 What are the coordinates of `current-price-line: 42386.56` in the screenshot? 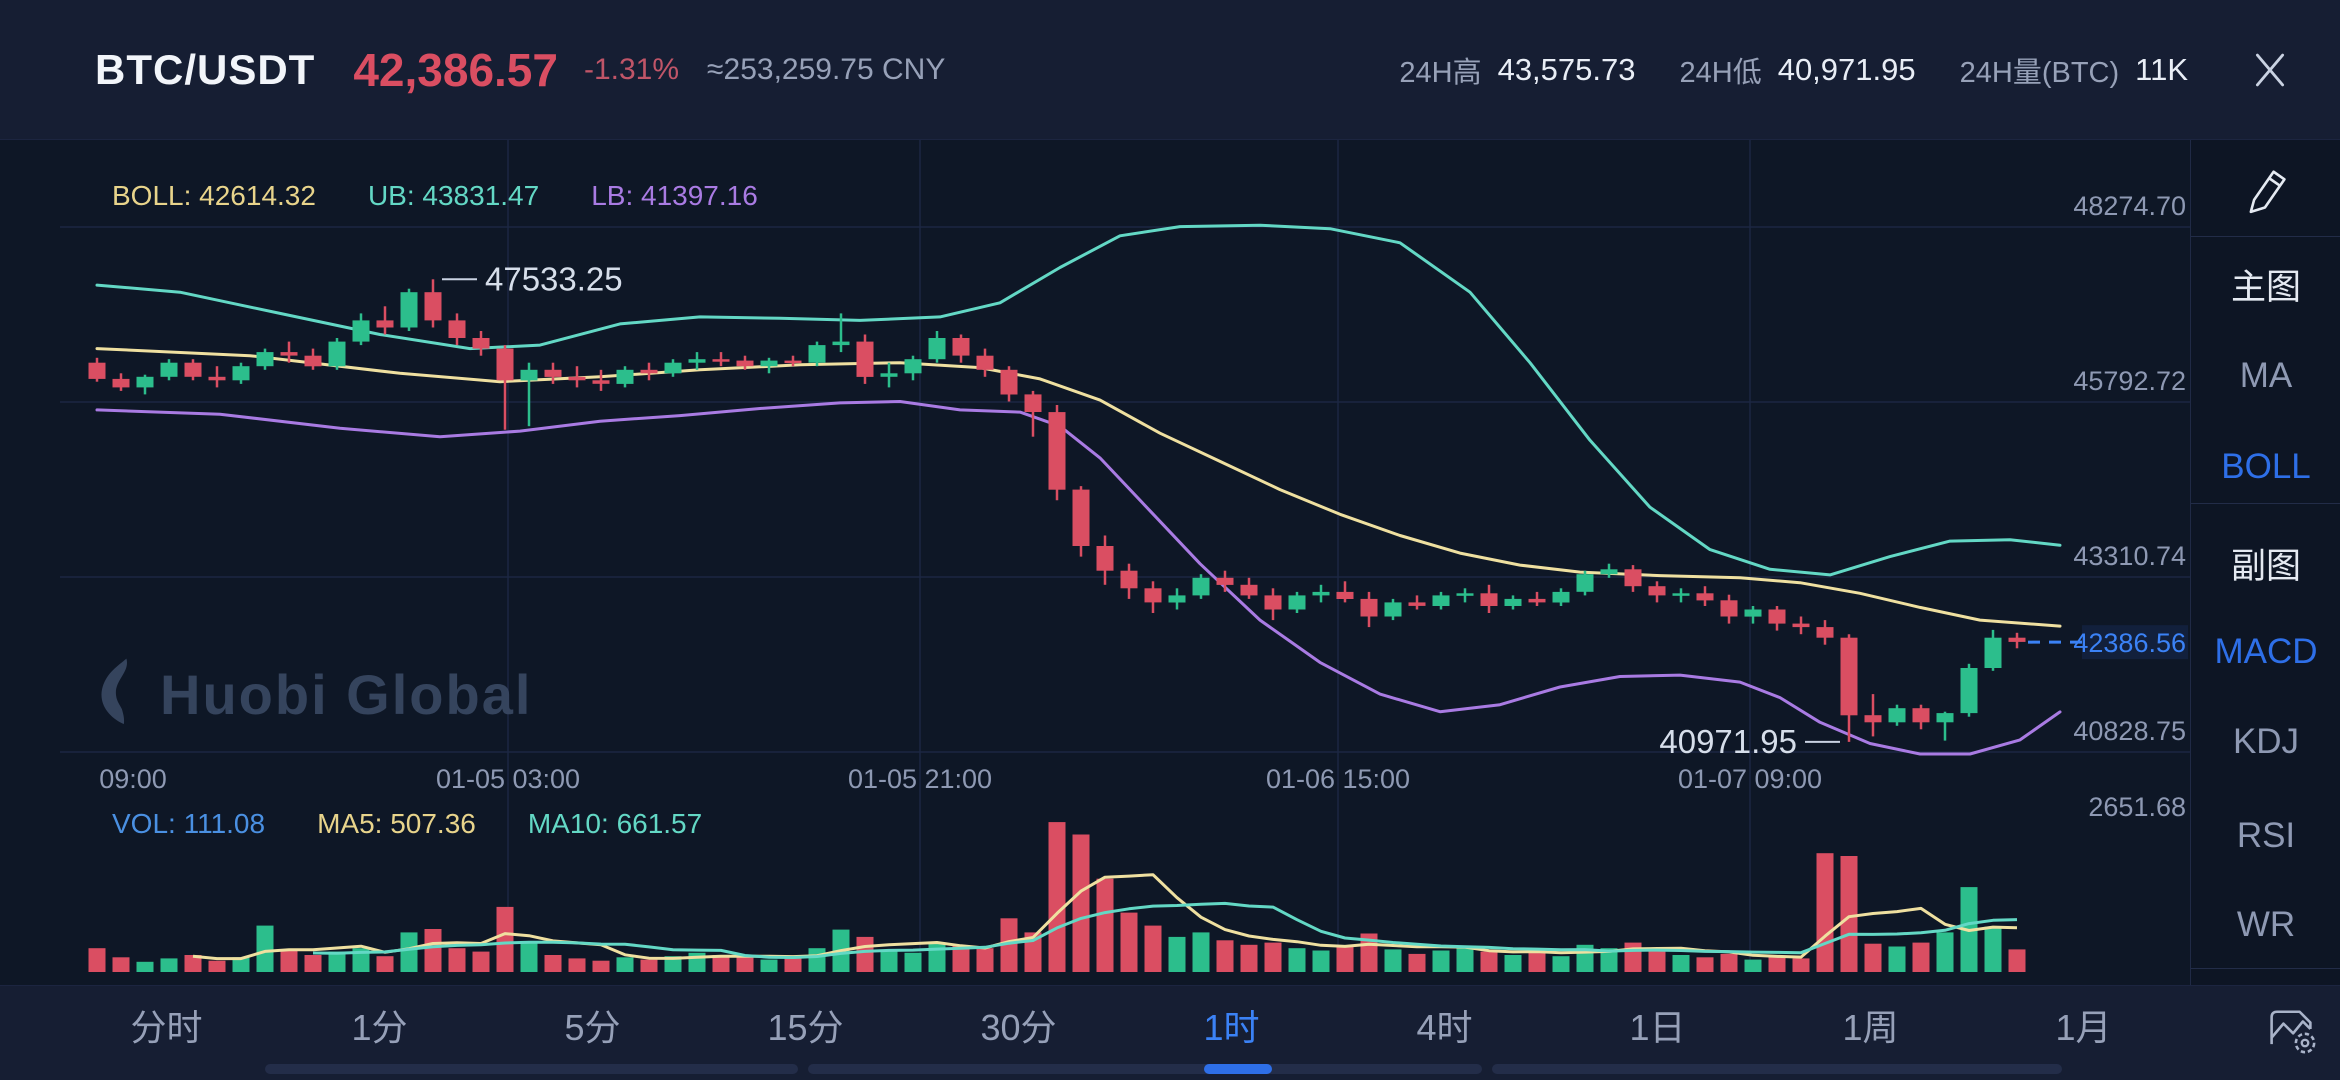 It's located at (2108, 642).